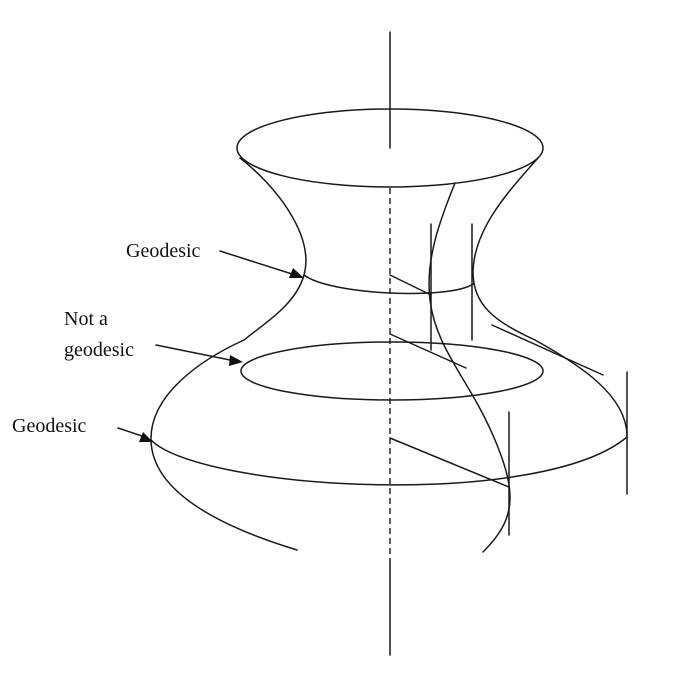  Describe the element at coordinates (130, 432) in the screenshot. I see `leader-geodesic-bottom` at that location.